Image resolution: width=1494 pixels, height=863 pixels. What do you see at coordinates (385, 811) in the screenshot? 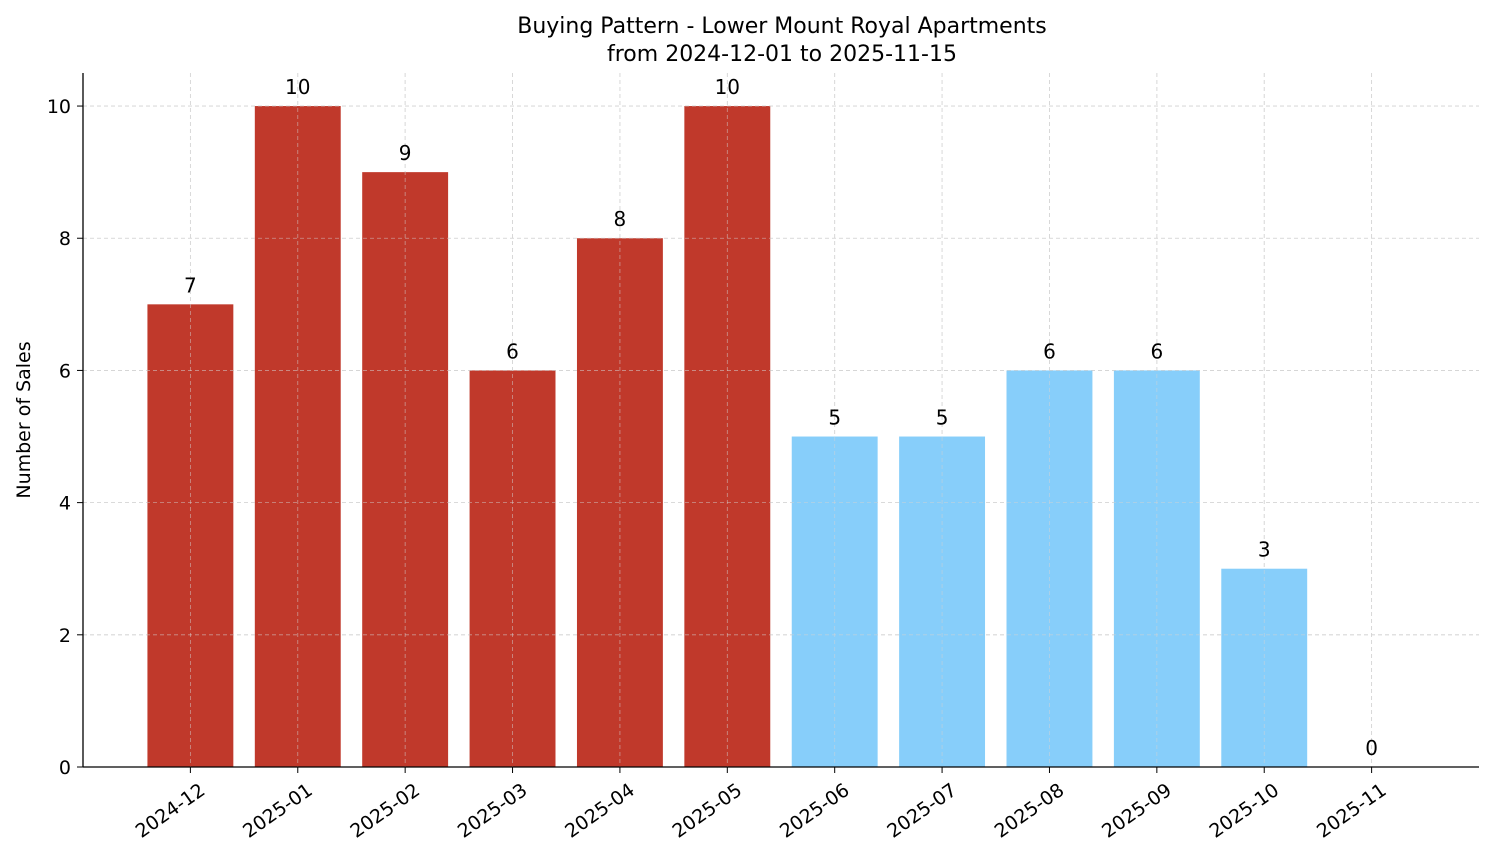
I see `x-tick-label: 2025-02` at bounding box center [385, 811].